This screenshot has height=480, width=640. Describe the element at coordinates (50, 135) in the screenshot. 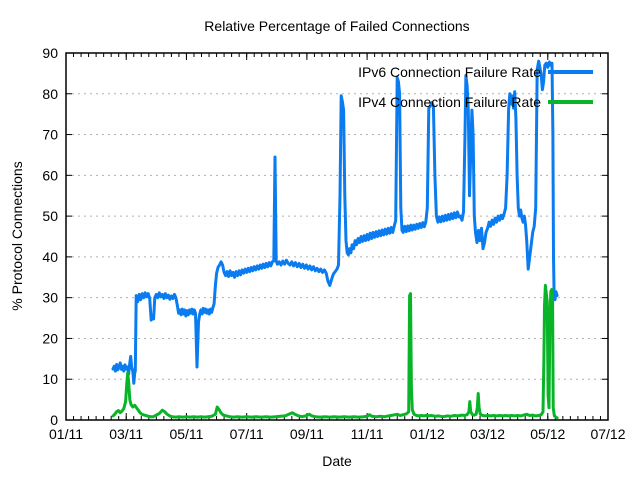

I see `y-tick-label: 70` at that location.